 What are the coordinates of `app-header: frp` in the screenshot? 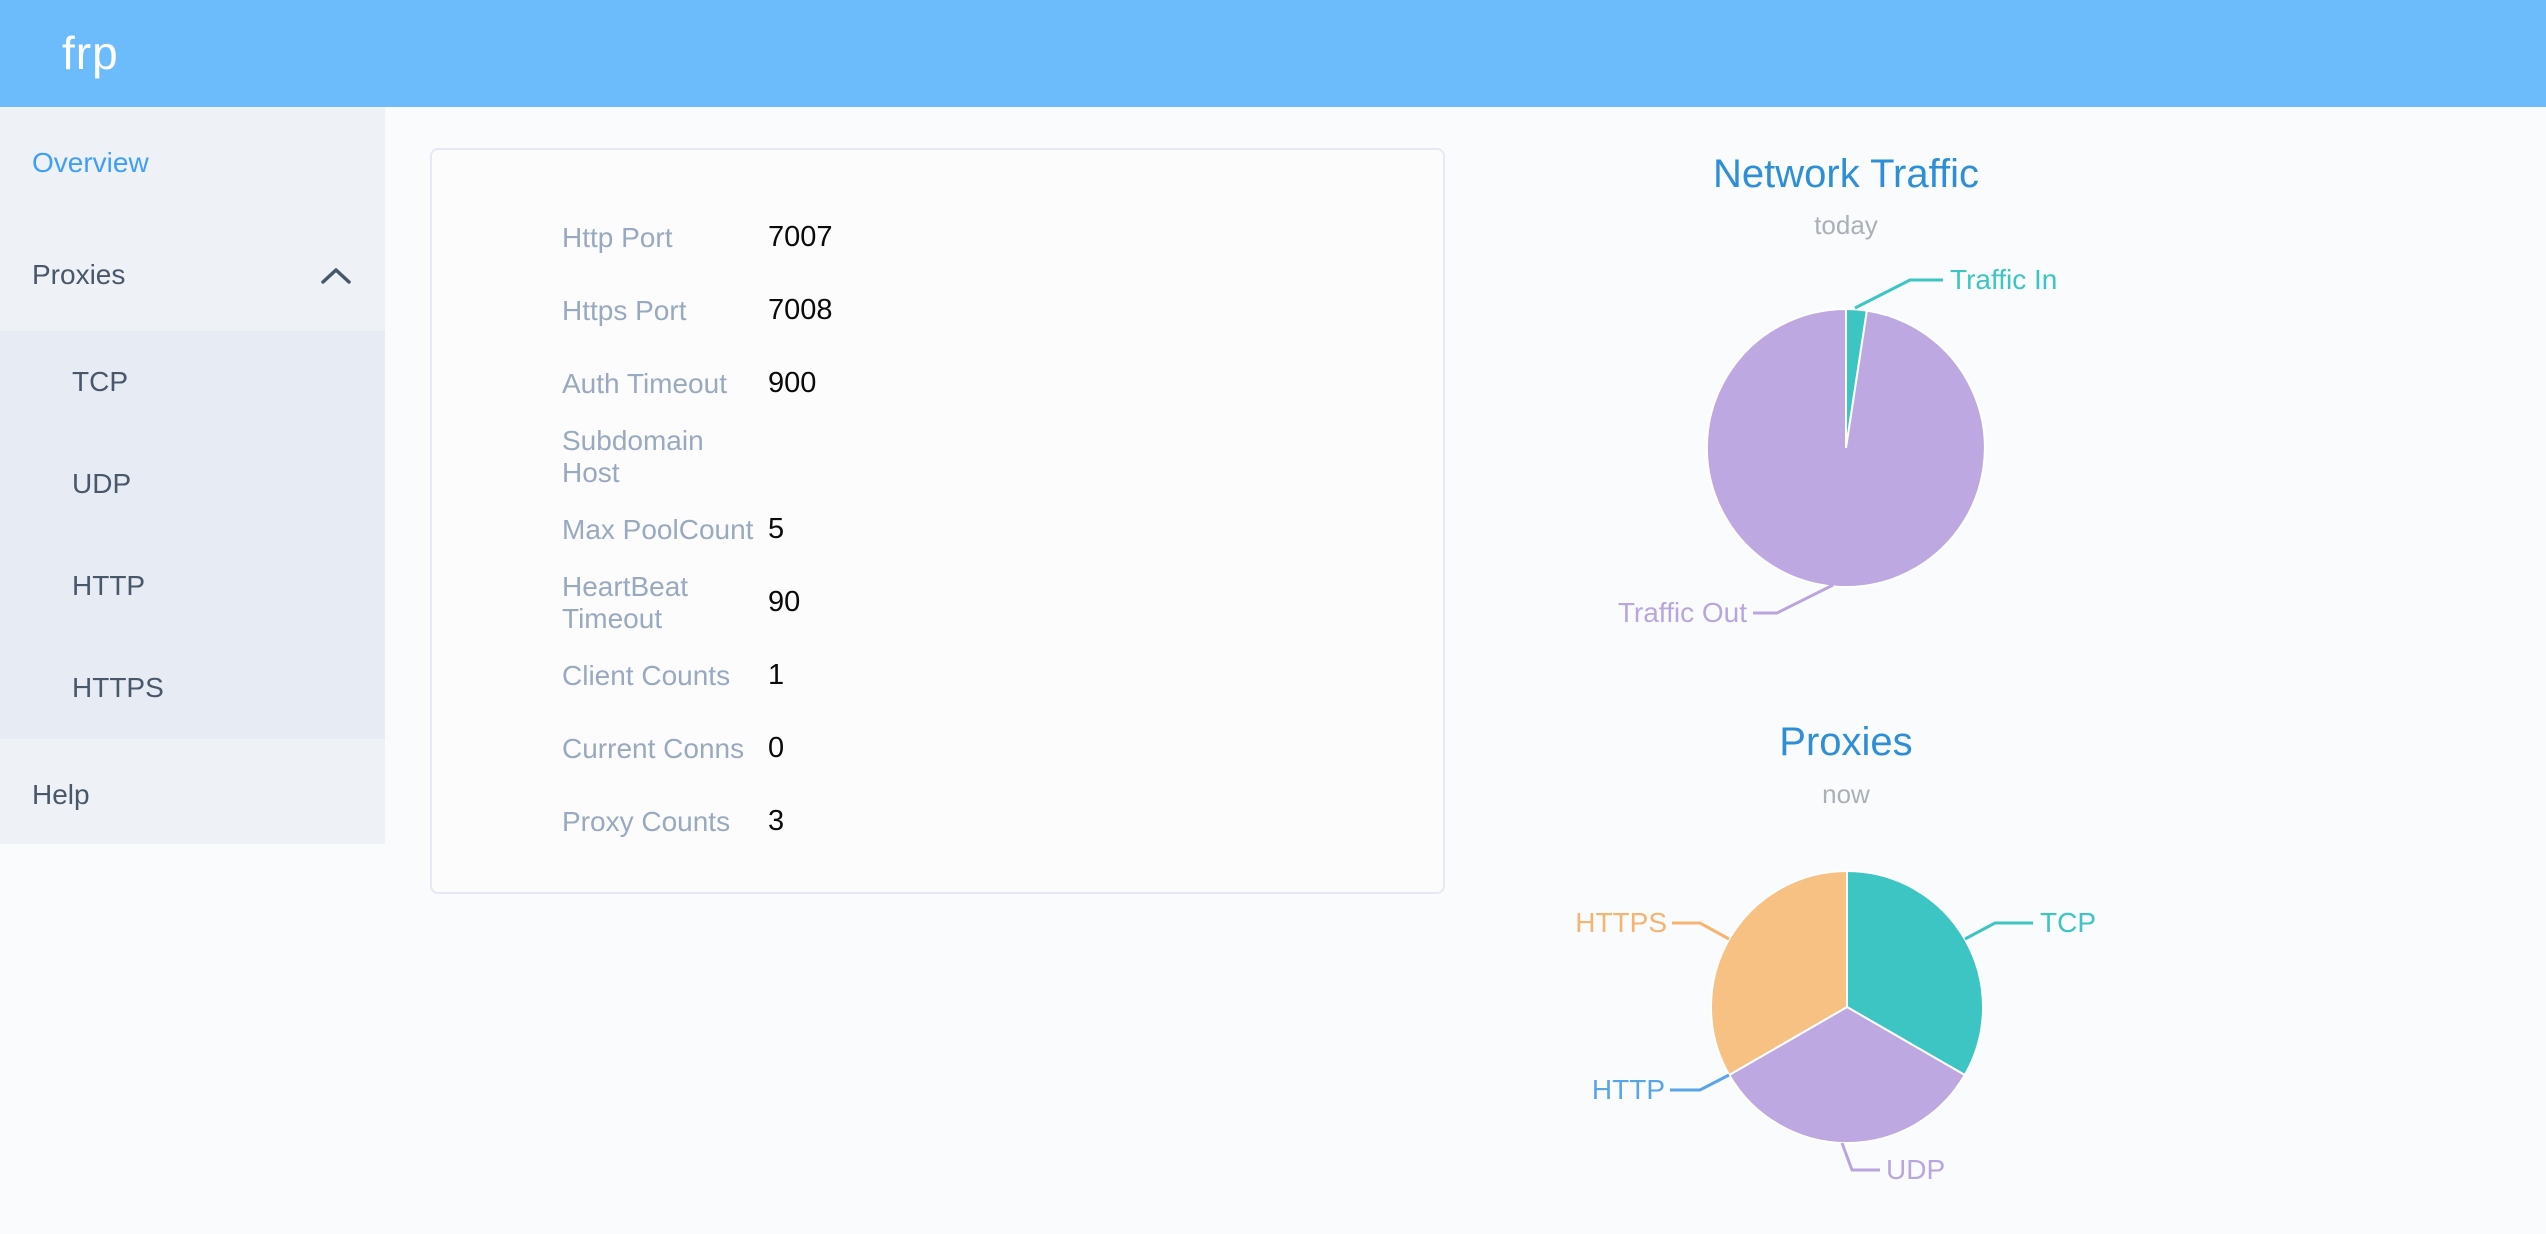 It's located at (1273, 53).